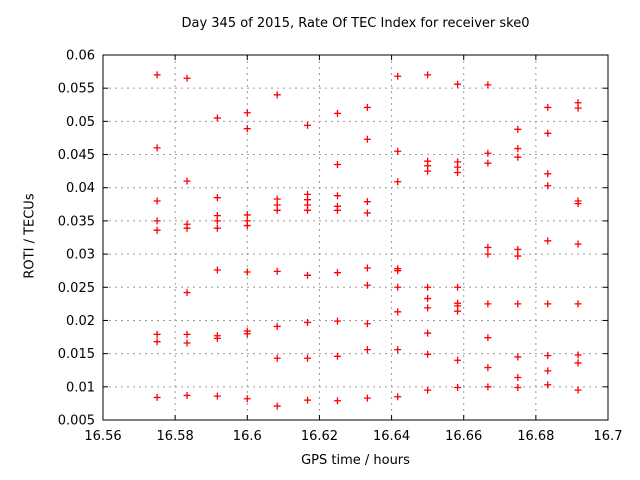 Image resolution: width=640 pixels, height=480 pixels. Describe the element at coordinates (80, 387) in the screenshot. I see `y-tick-label: 0.01` at that location.